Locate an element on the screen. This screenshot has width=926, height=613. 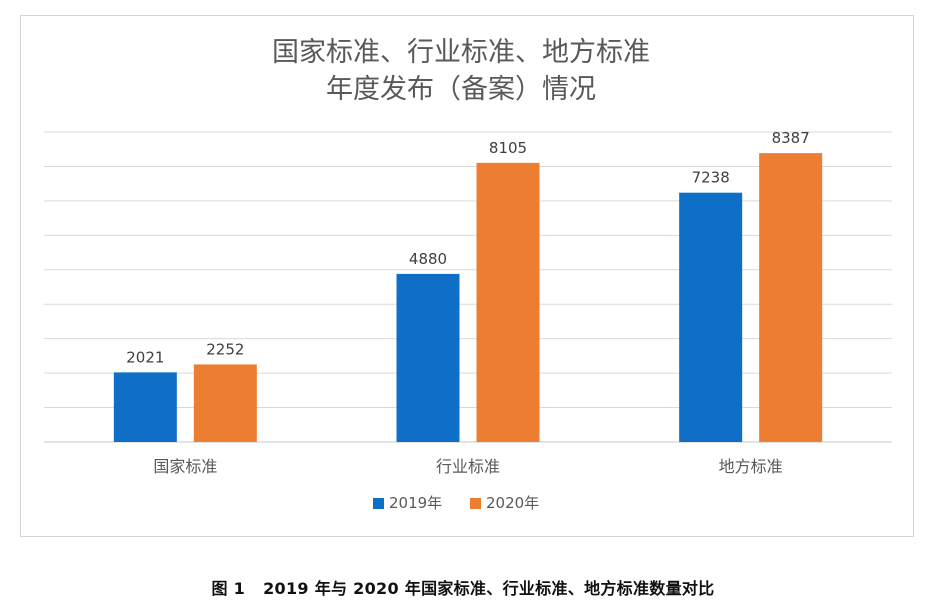
x-axis: 国家标准 行业标准 地方标准 is located at coordinates (467, 466).